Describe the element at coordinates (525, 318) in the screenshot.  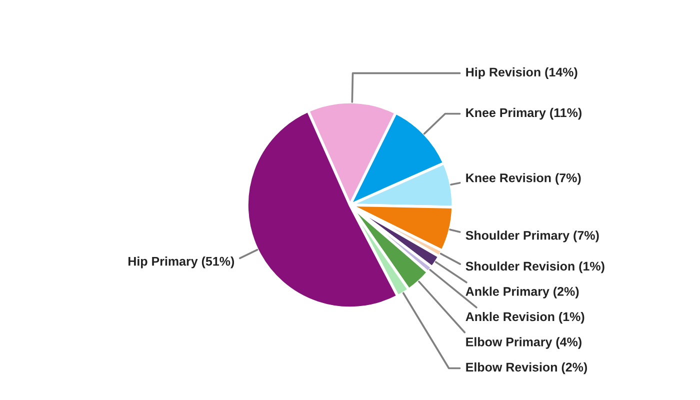
I see `slice-label: Ankle Revision (1%)` at that location.